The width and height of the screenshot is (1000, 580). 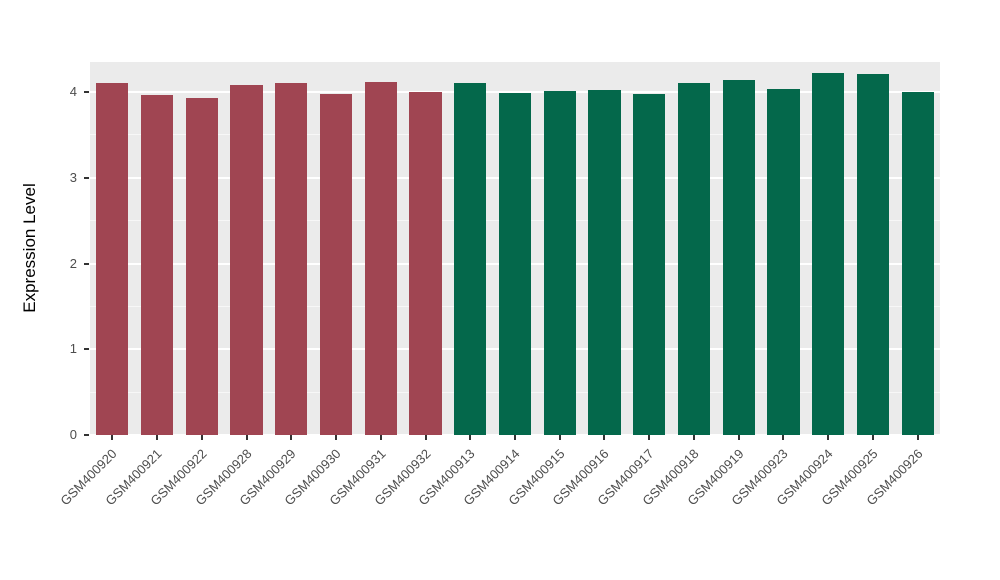 What do you see at coordinates (45, 252) in the screenshot?
I see `y-axis: 0 1 2 3 4` at bounding box center [45, 252].